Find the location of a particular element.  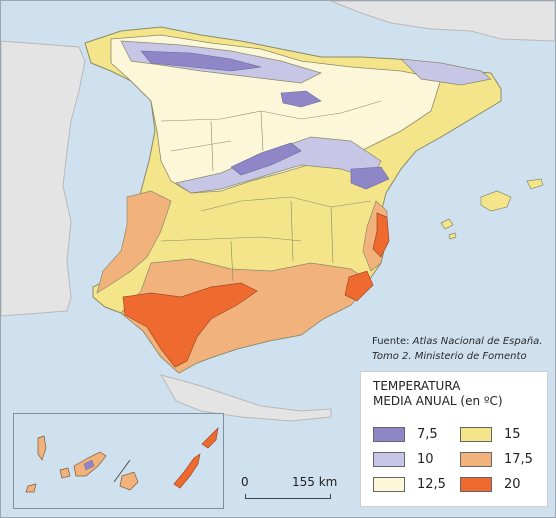

iberian-cold-zone is located at coordinates (301, 99).